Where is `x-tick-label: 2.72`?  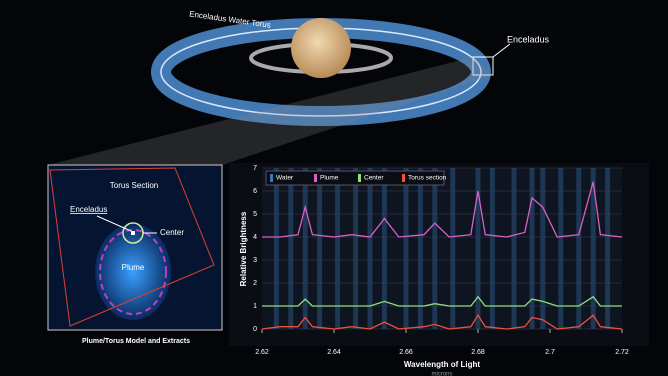
x-tick-label: 2.72 is located at coordinates (622, 352).